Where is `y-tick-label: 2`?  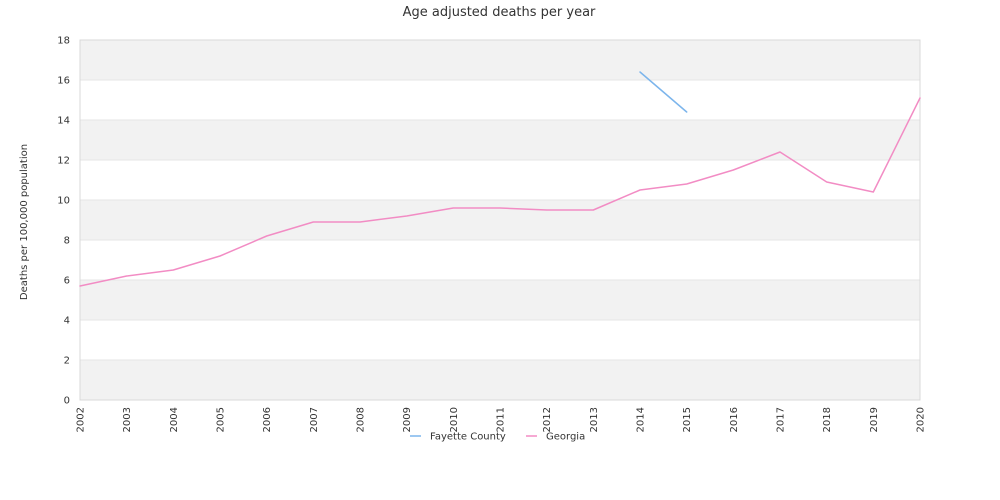 y-tick-label: 2 is located at coordinates (67, 361).